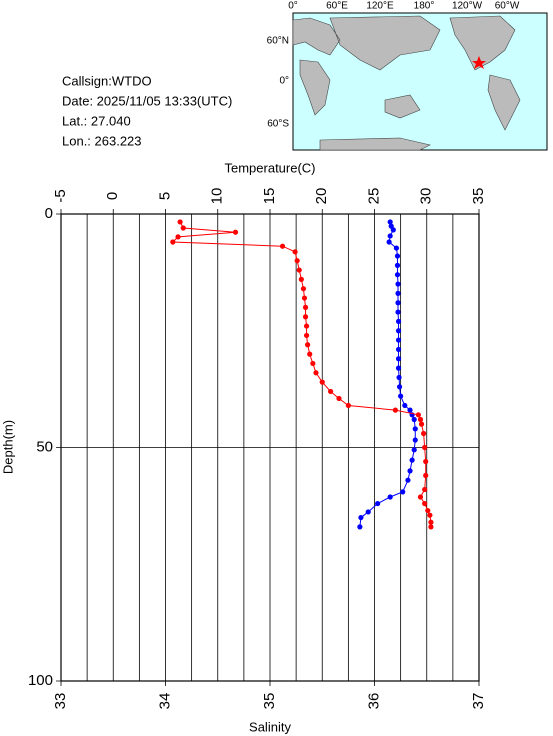  I want to click on lon-label: 180°, so click(424, 6).